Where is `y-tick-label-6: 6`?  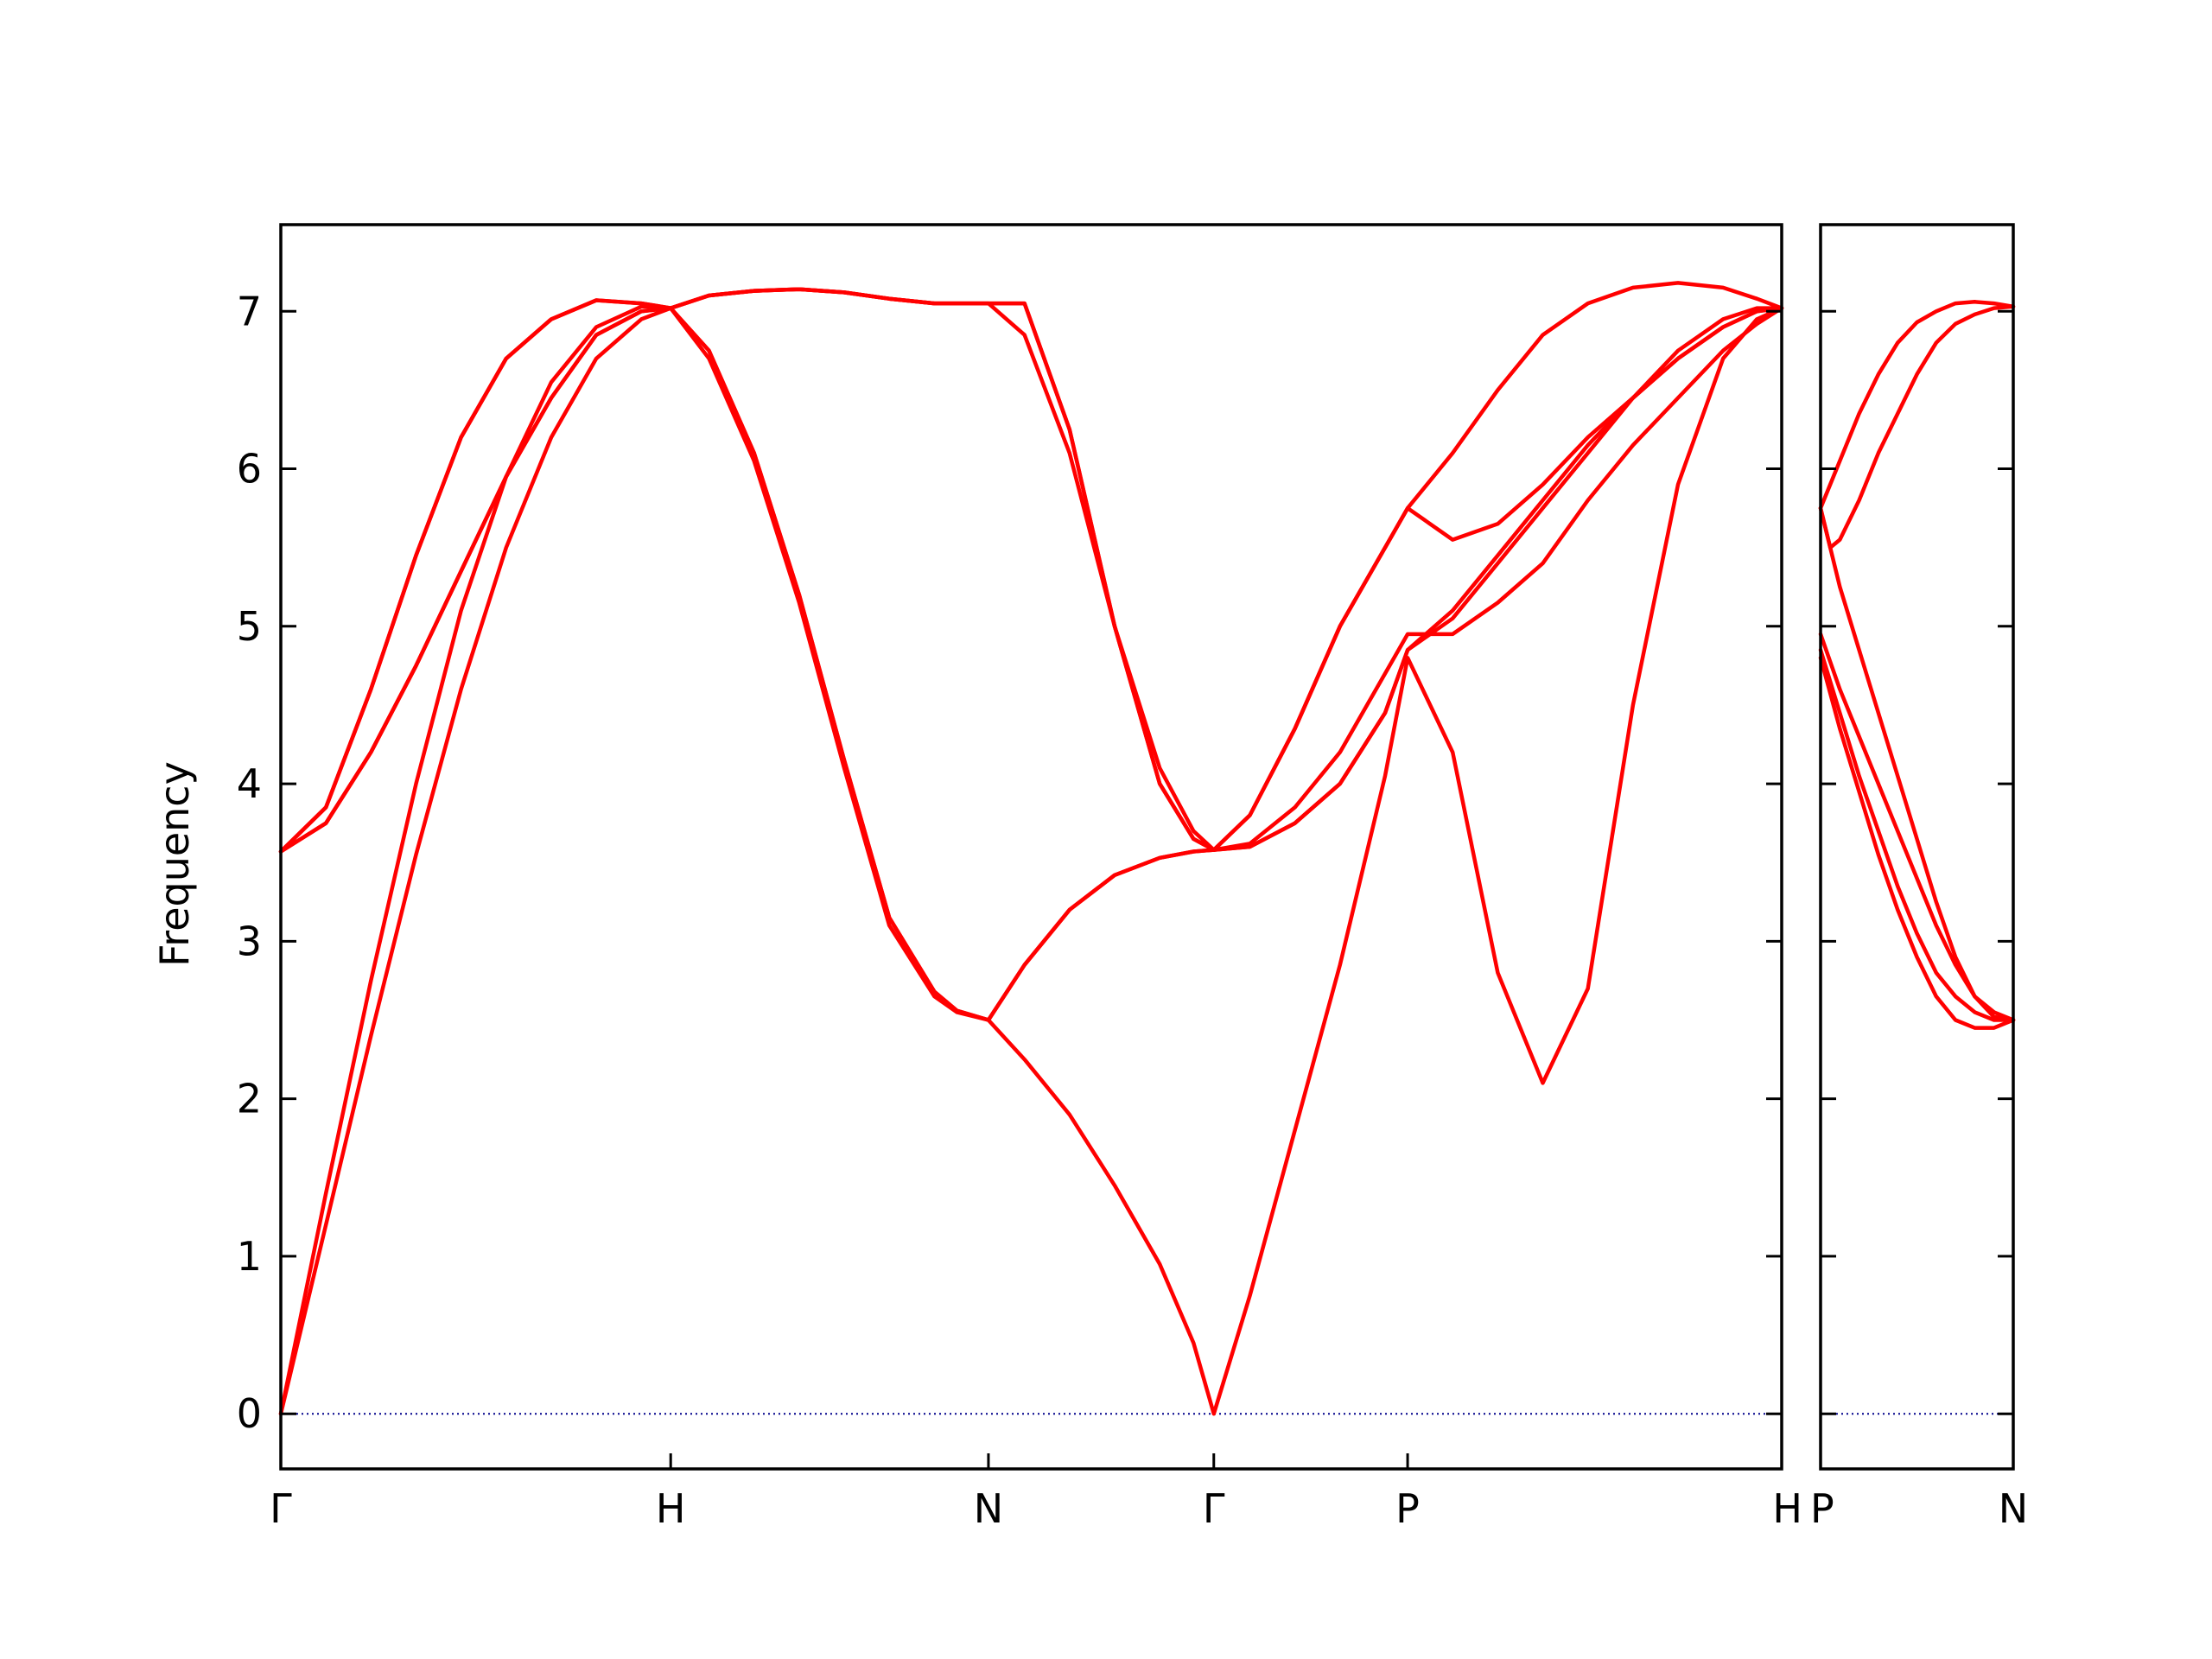
y-tick-label-6: 6 is located at coordinates (249, 469).